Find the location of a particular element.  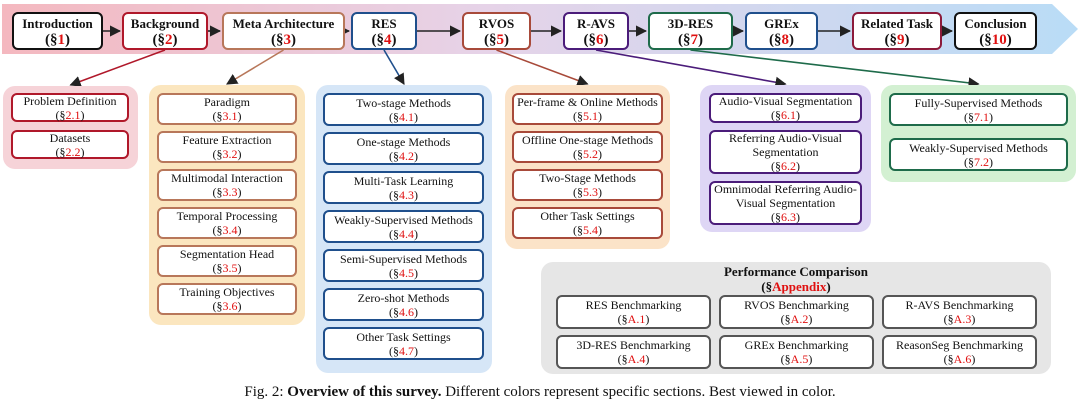

section-box-rvos: RVOS (§5) is located at coordinates (496, 31).